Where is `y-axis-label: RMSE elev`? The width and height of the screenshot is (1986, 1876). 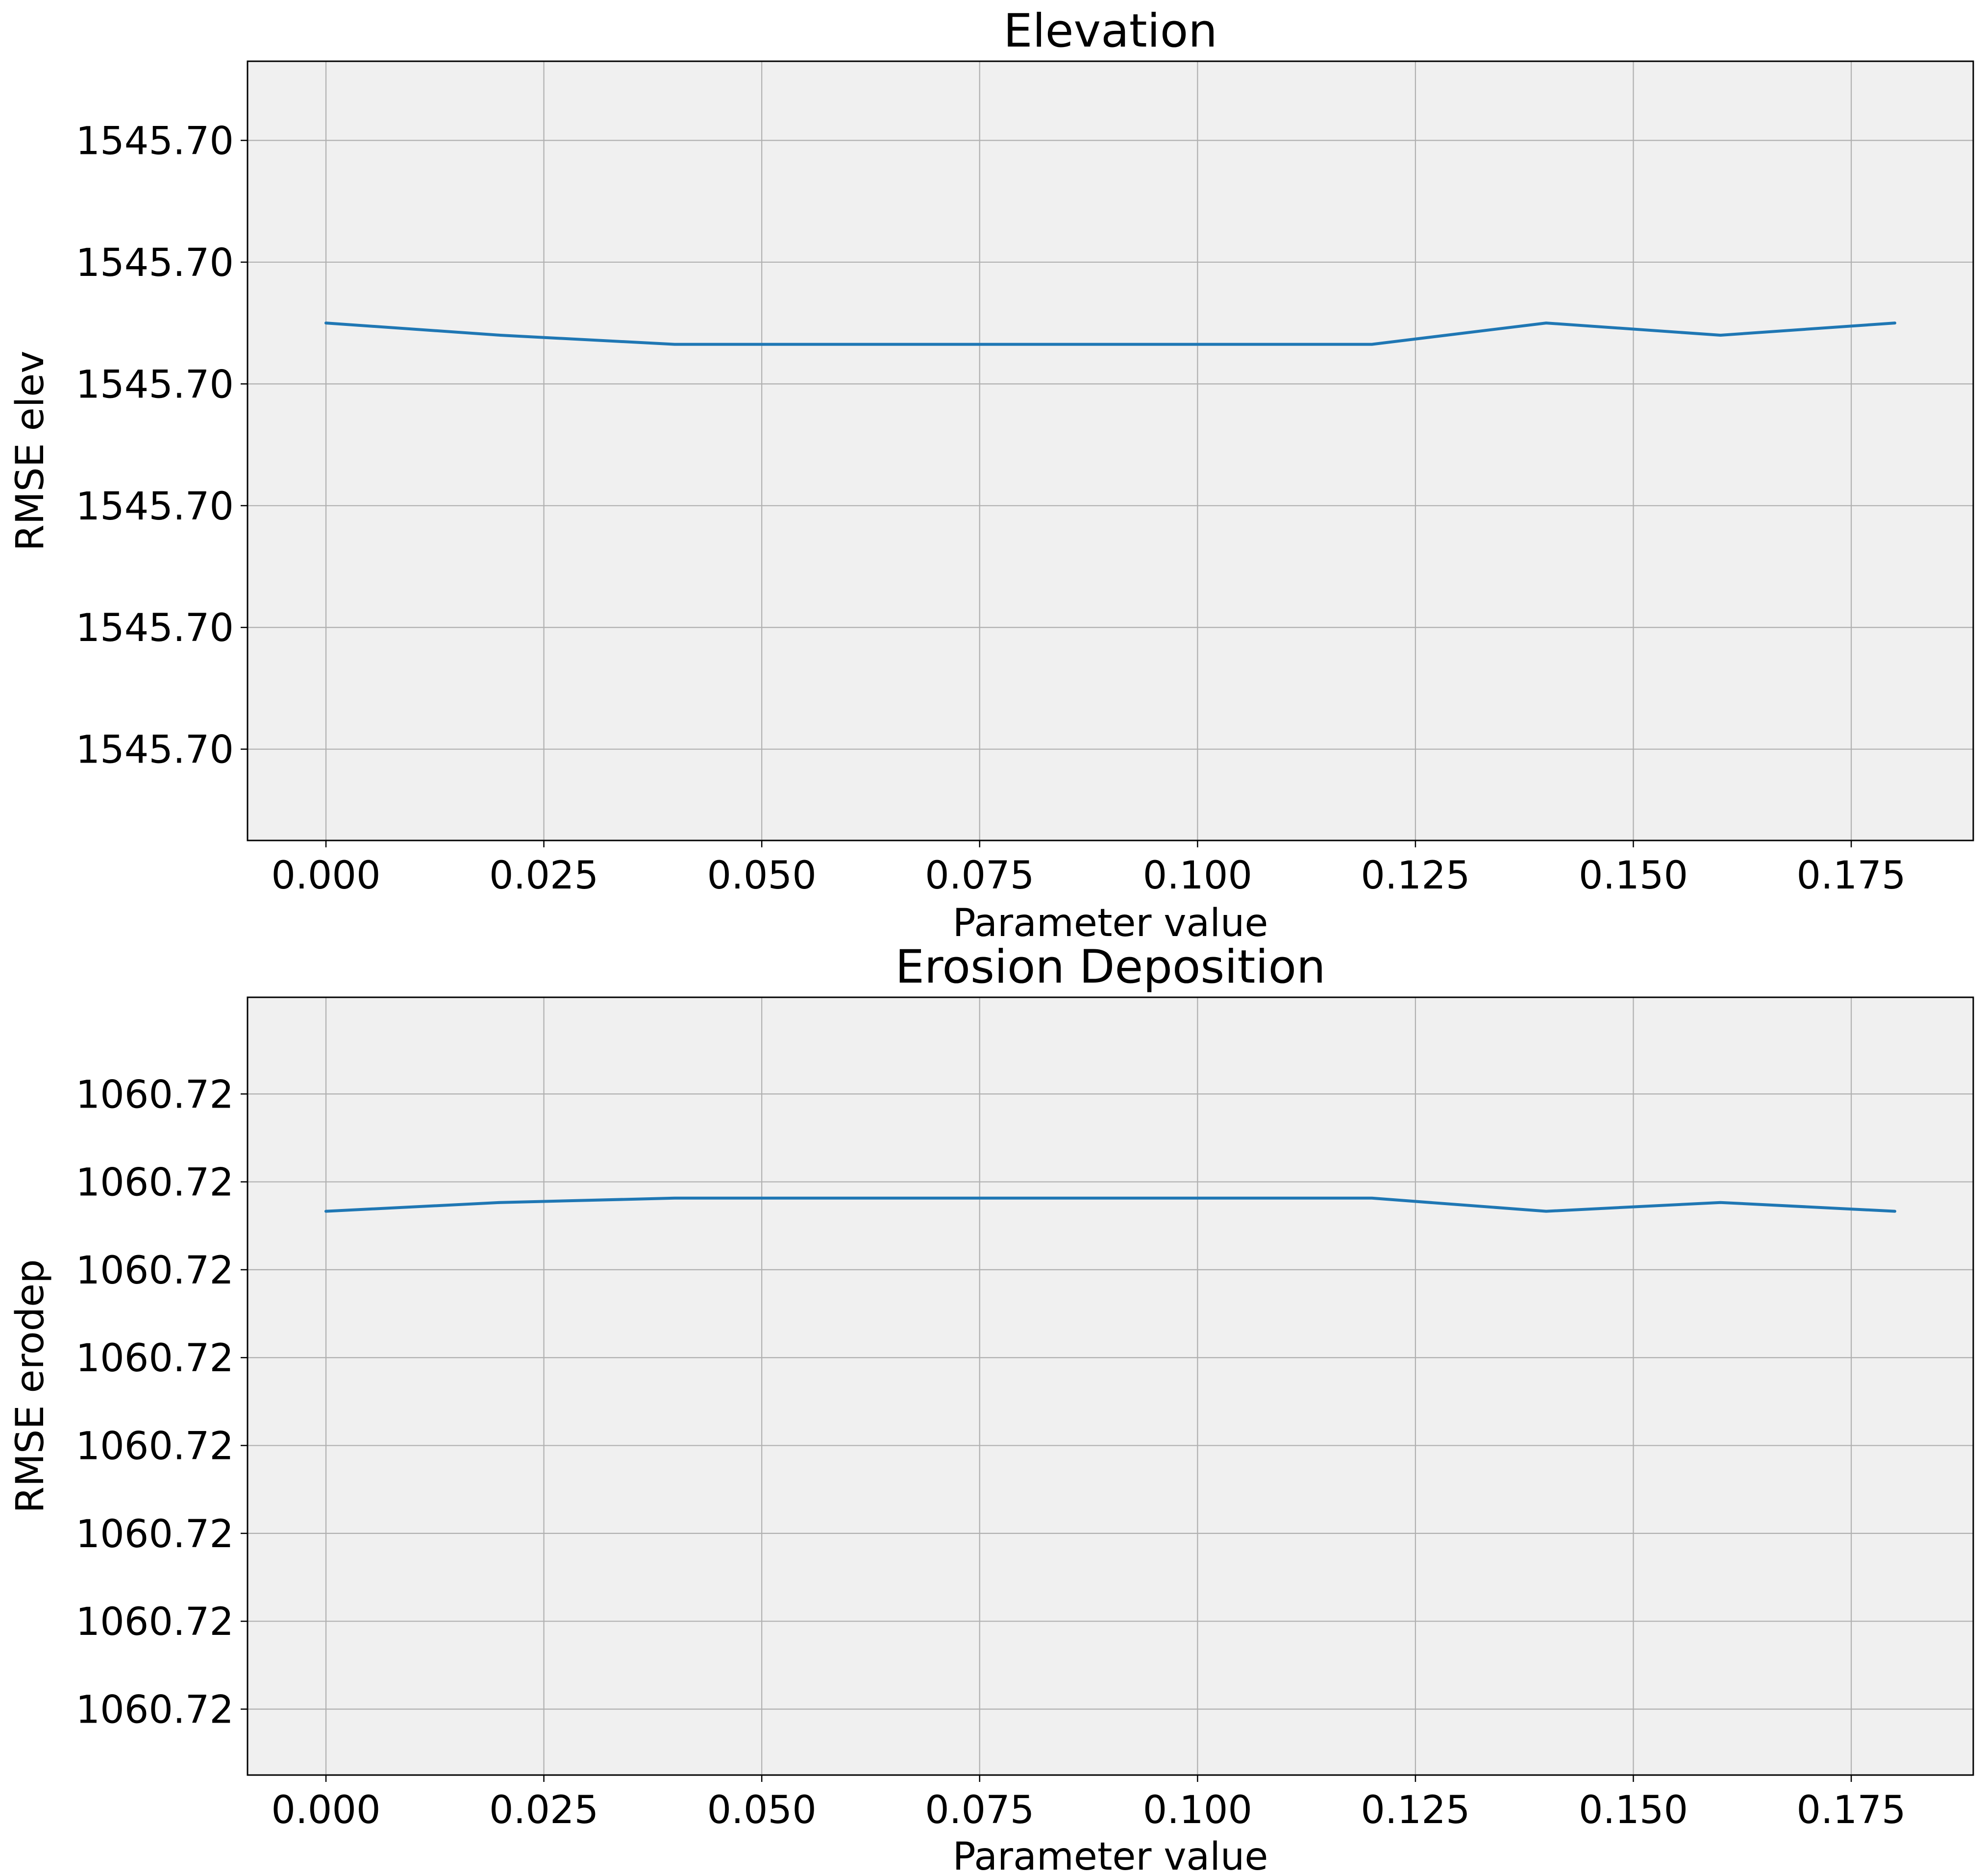 y-axis-label: RMSE elev is located at coordinates (30, 451).